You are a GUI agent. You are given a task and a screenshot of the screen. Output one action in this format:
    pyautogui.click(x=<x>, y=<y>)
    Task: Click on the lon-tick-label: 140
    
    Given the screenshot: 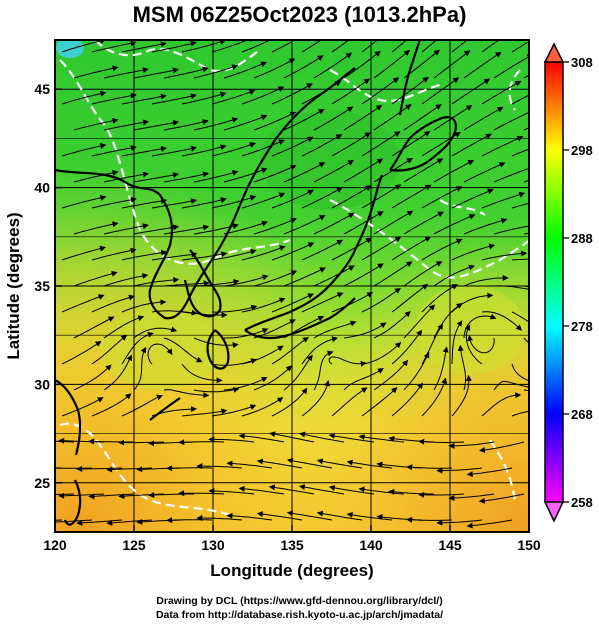 What is the action you would take?
    pyautogui.click(x=371, y=545)
    